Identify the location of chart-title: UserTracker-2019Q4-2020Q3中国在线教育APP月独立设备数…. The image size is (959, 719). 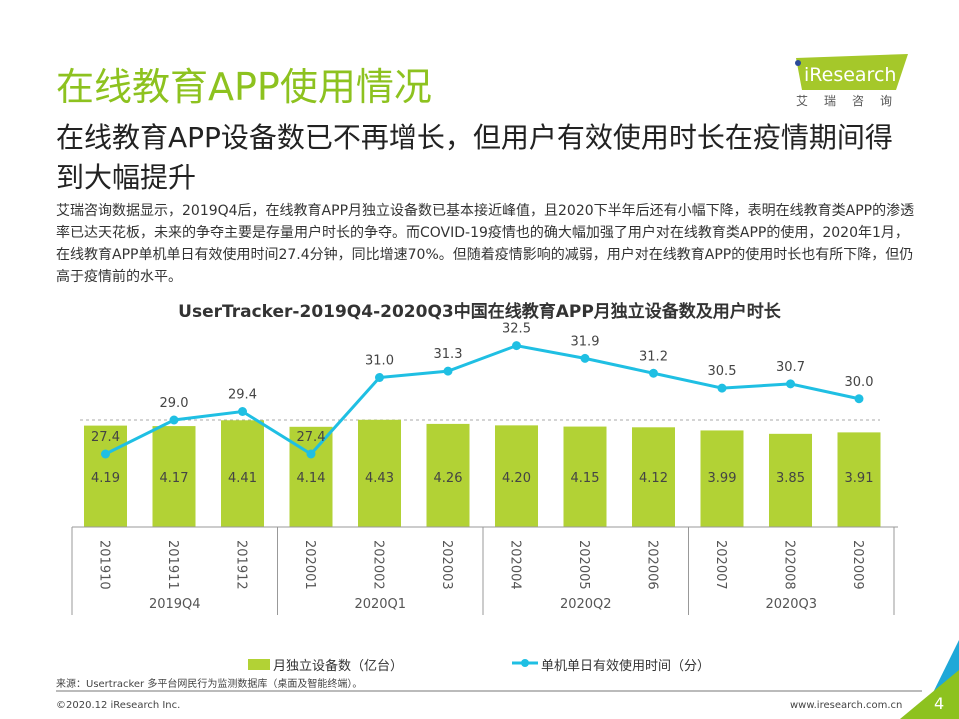
(479, 312).